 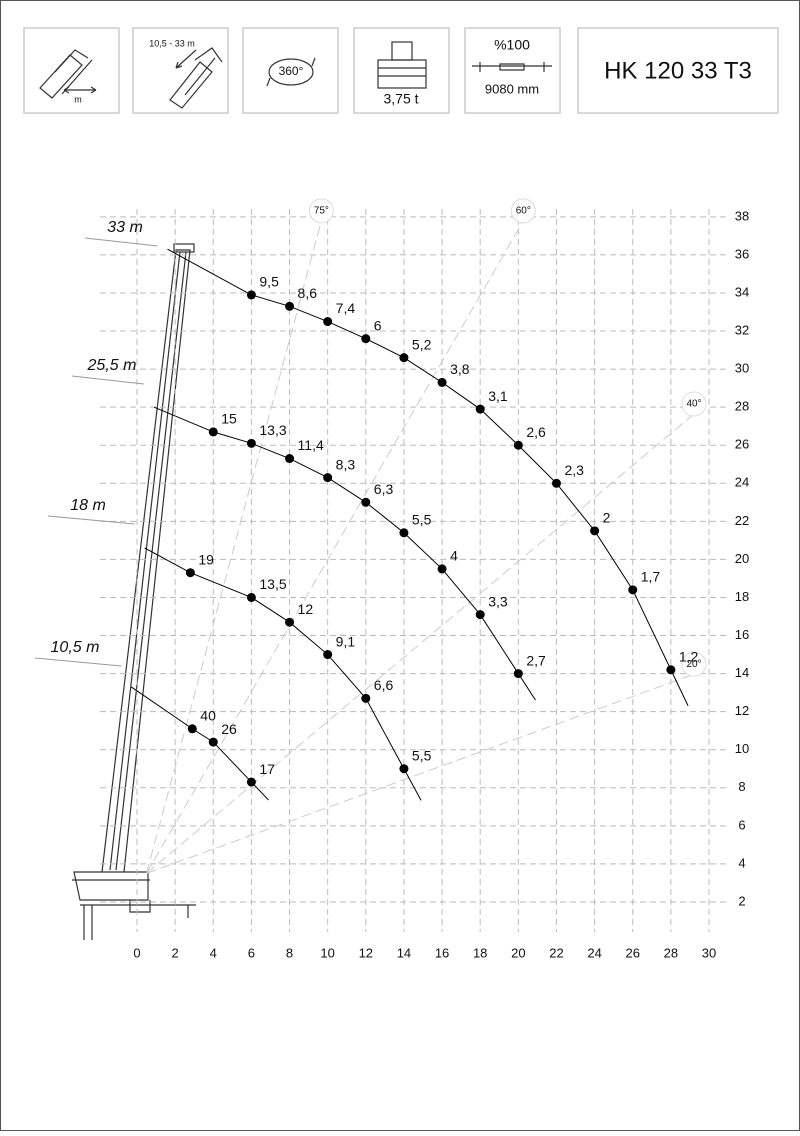 What do you see at coordinates (229, 419) in the screenshot?
I see `load-label: 15` at bounding box center [229, 419].